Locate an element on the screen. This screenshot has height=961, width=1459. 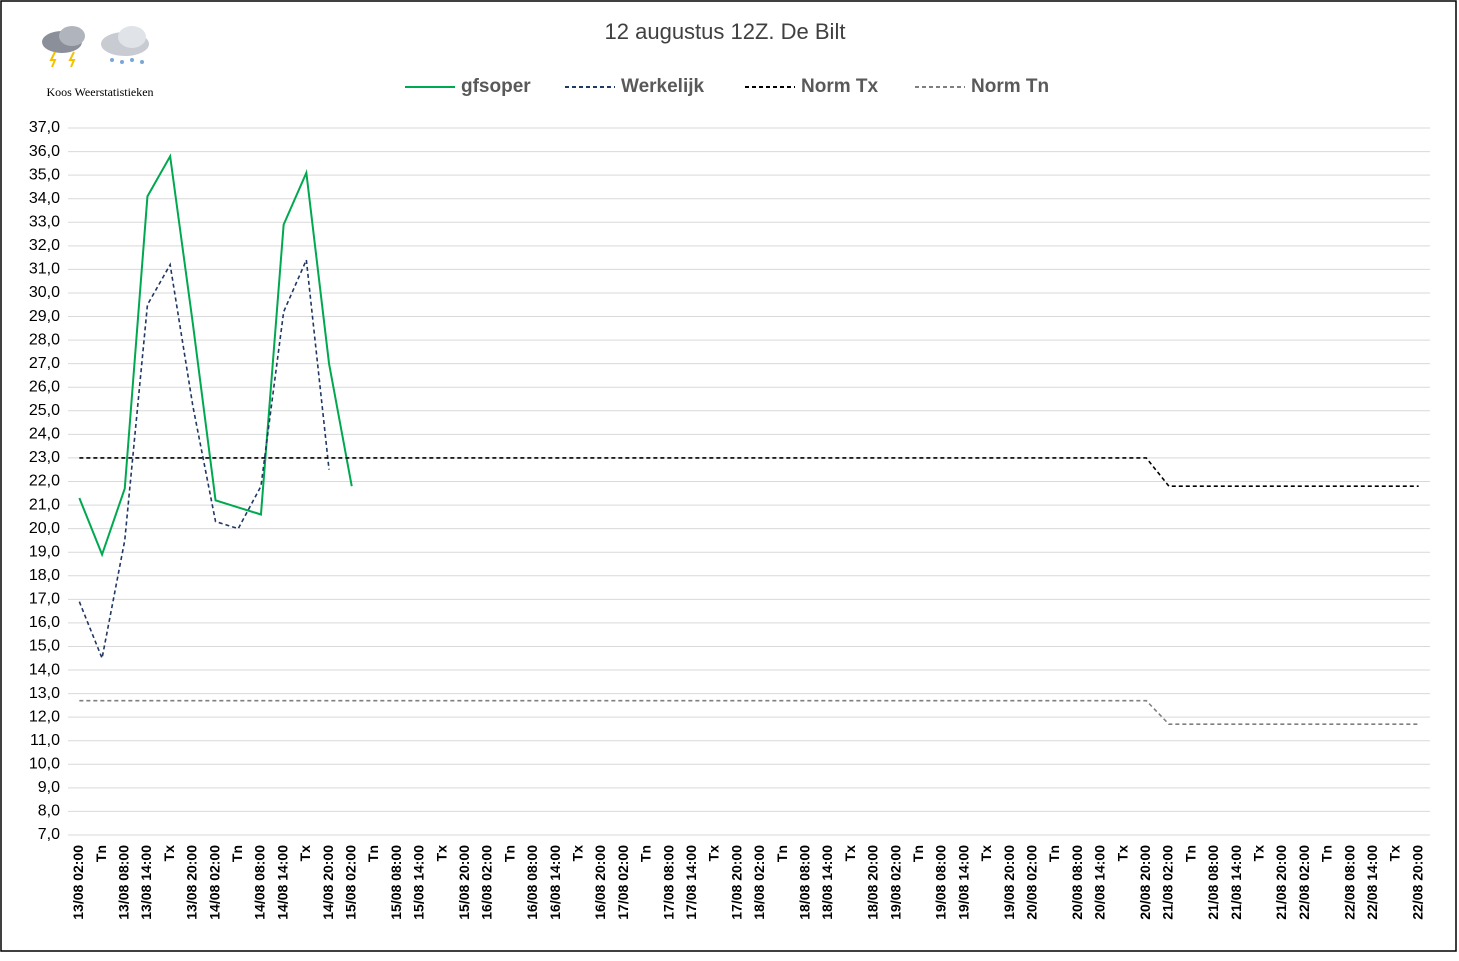
x-tick-label: 14/08 20:00 is located at coordinates (328, 882).